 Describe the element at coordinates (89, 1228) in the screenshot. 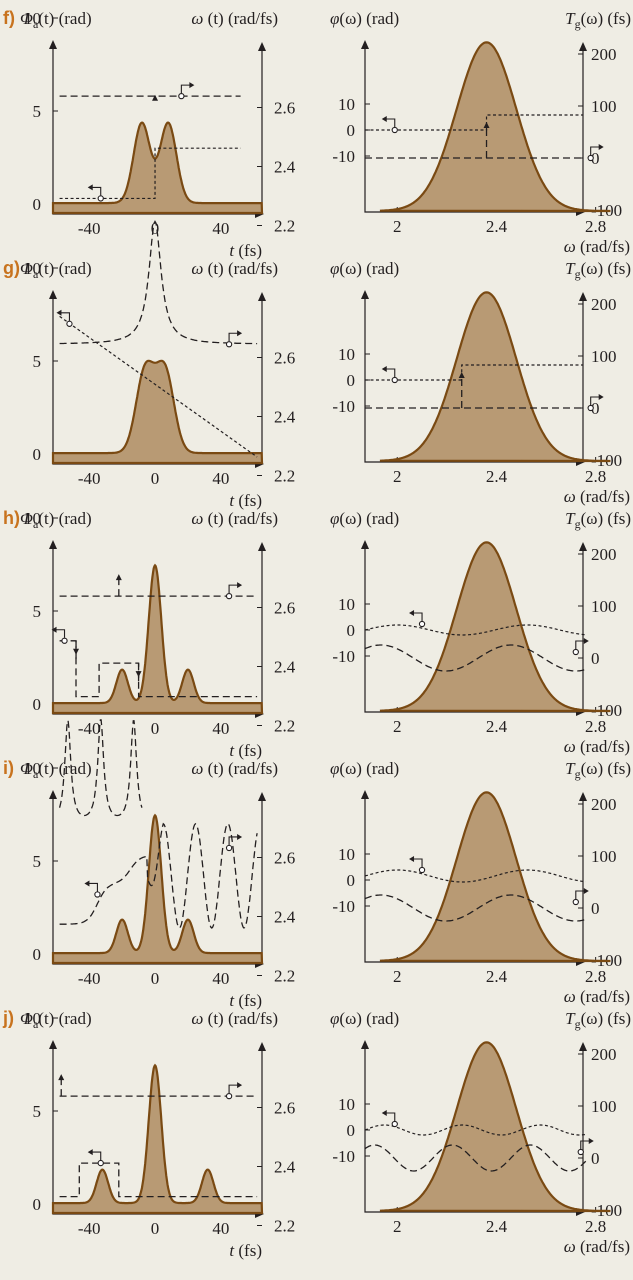

I see `x-tick-label: -40` at that location.